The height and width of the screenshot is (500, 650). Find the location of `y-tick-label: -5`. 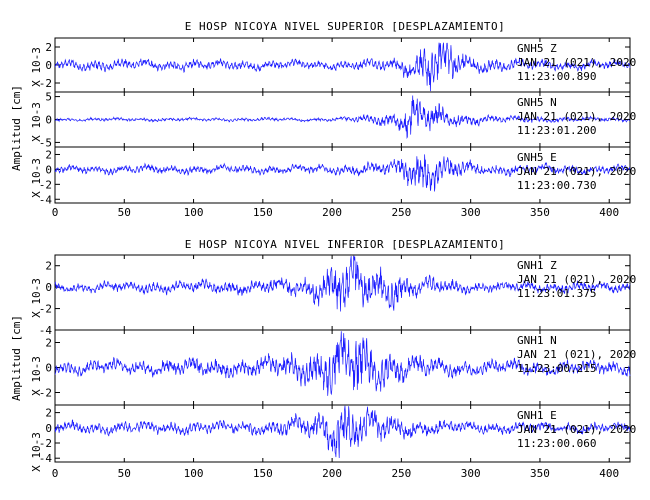

y-tick-label: -5 is located at coordinates (45, 142).